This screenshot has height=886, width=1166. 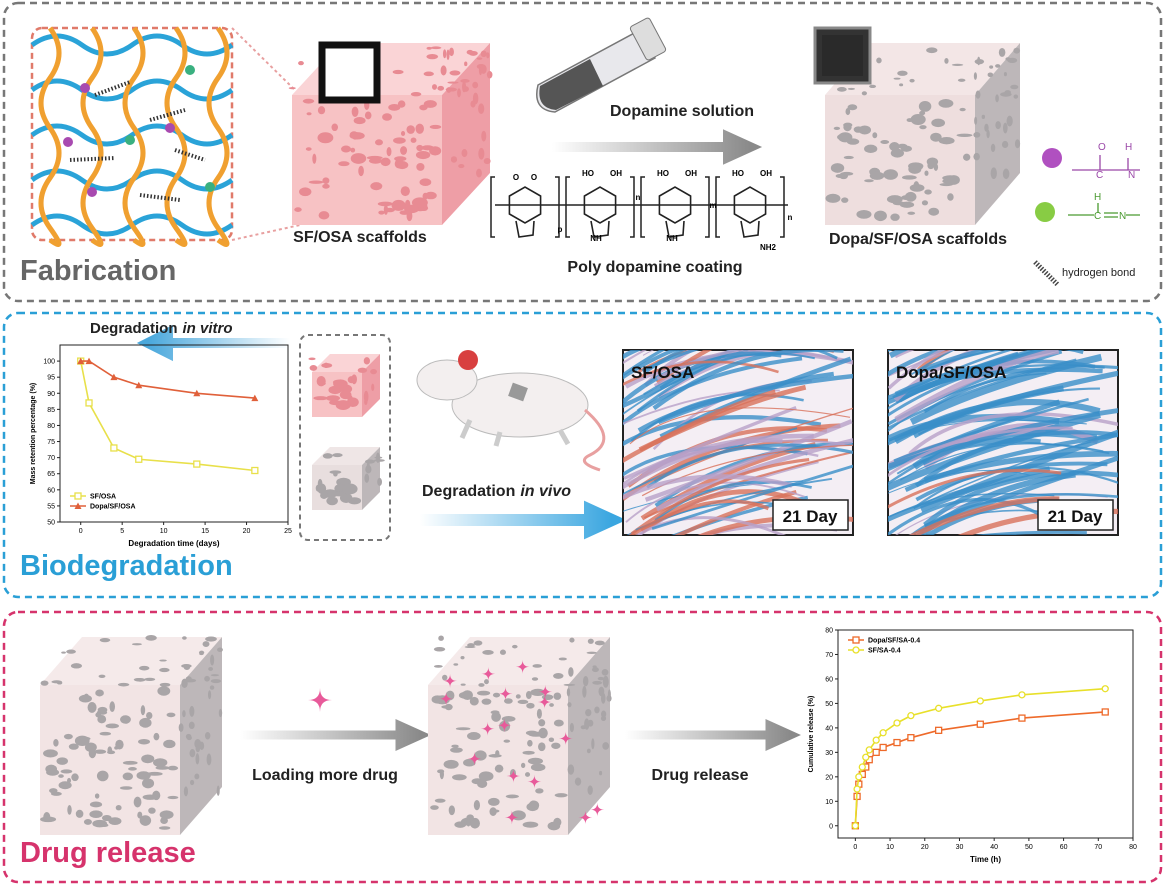 What do you see at coordinates (960, 847) in the screenshot?
I see `x-tick-label: 30` at bounding box center [960, 847].